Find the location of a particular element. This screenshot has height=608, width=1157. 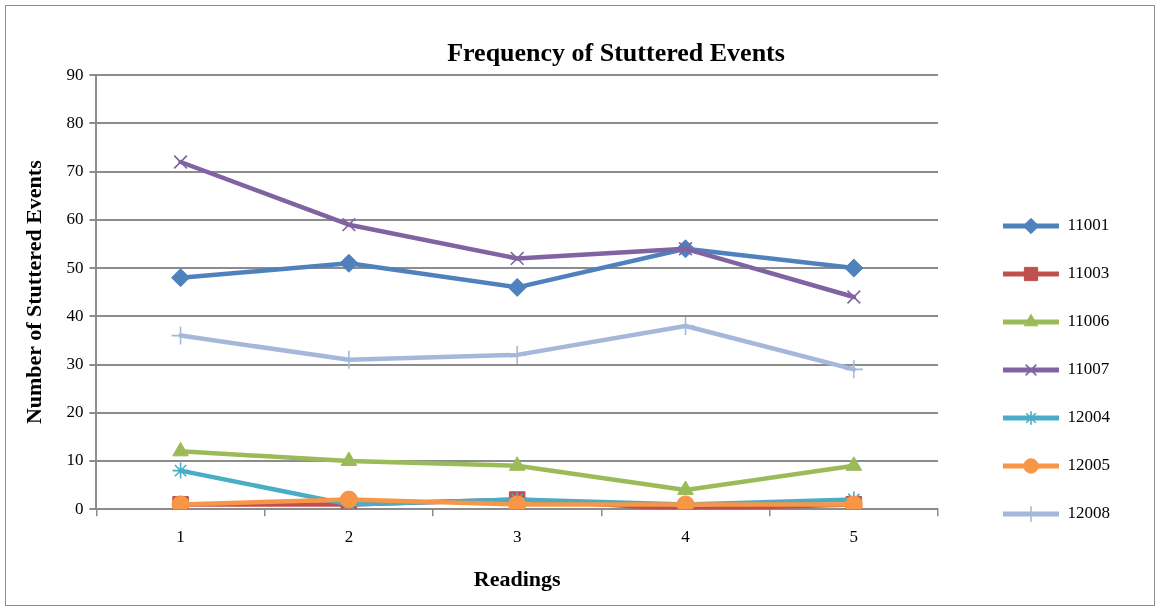

legend-label: 12008 is located at coordinates (1088, 513).